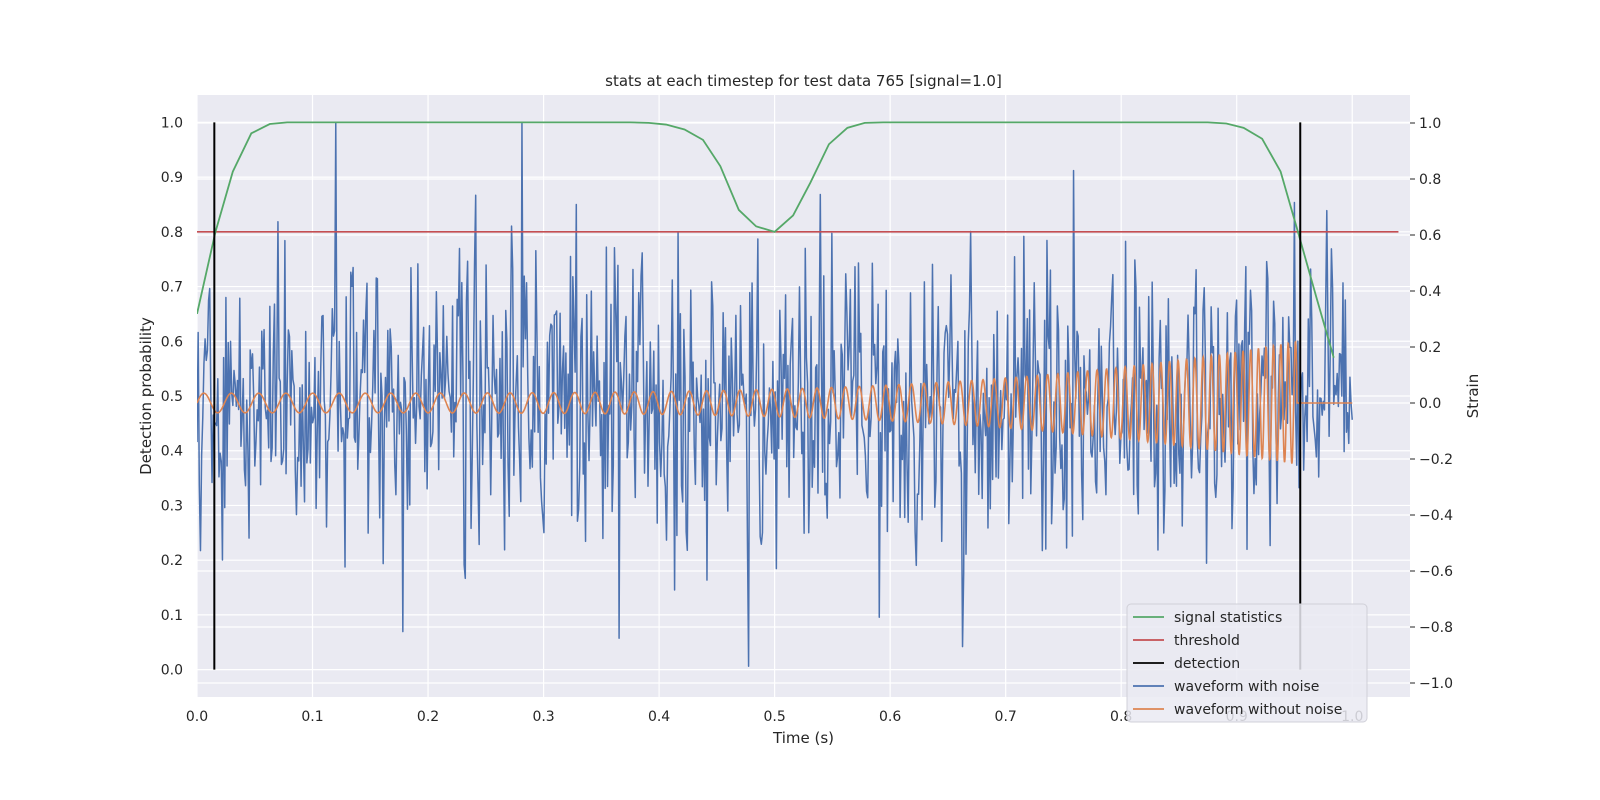 The image size is (1600, 800). What do you see at coordinates (1473, 396) in the screenshot?
I see `y-axis-label-right: Strain` at bounding box center [1473, 396].